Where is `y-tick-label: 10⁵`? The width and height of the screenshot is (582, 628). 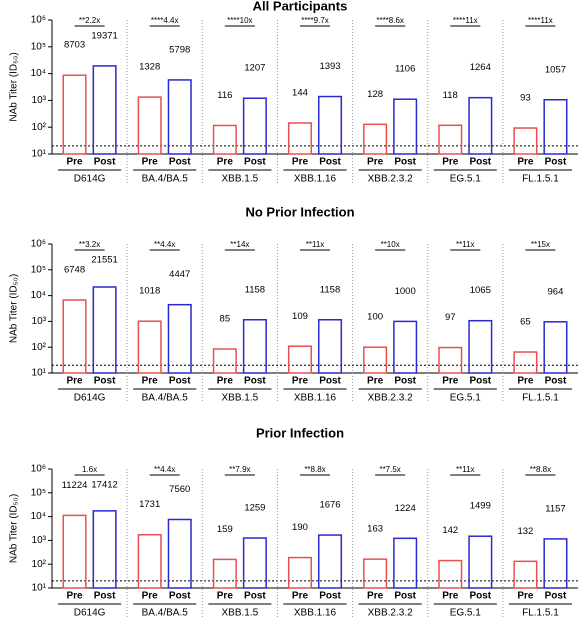 y-tick-label: 10⁵ is located at coordinates (38, 46).